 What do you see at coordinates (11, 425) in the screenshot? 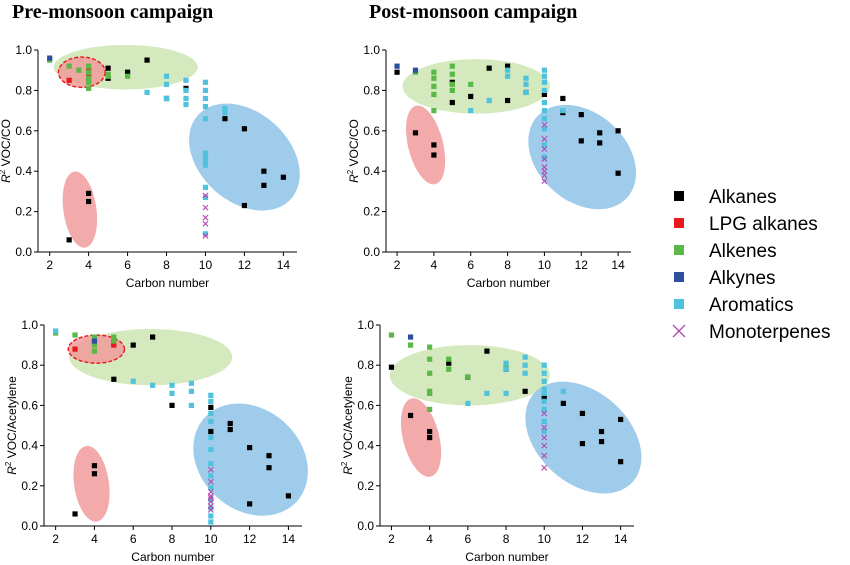
I see `y-axis-title: R2 VOC/Acetylene` at bounding box center [11, 425].